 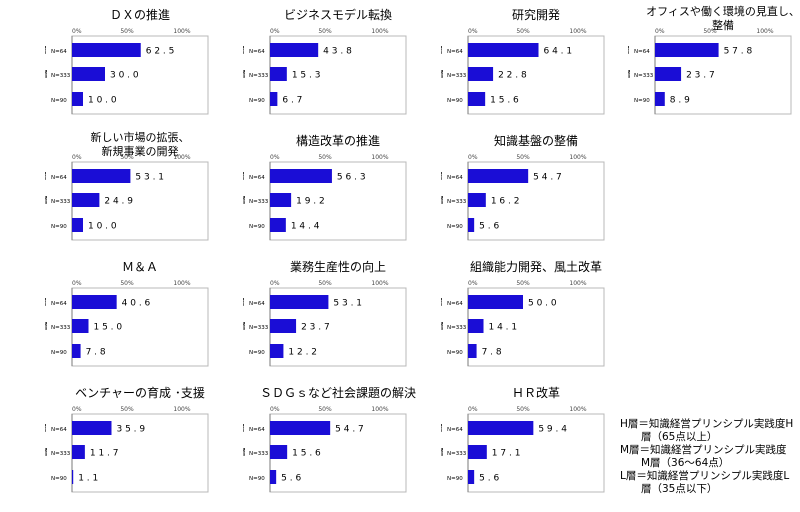 What do you see at coordinates (139, 15) in the screenshot?
I see `chart-title: ＤＸの推進` at bounding box center [139, 15].